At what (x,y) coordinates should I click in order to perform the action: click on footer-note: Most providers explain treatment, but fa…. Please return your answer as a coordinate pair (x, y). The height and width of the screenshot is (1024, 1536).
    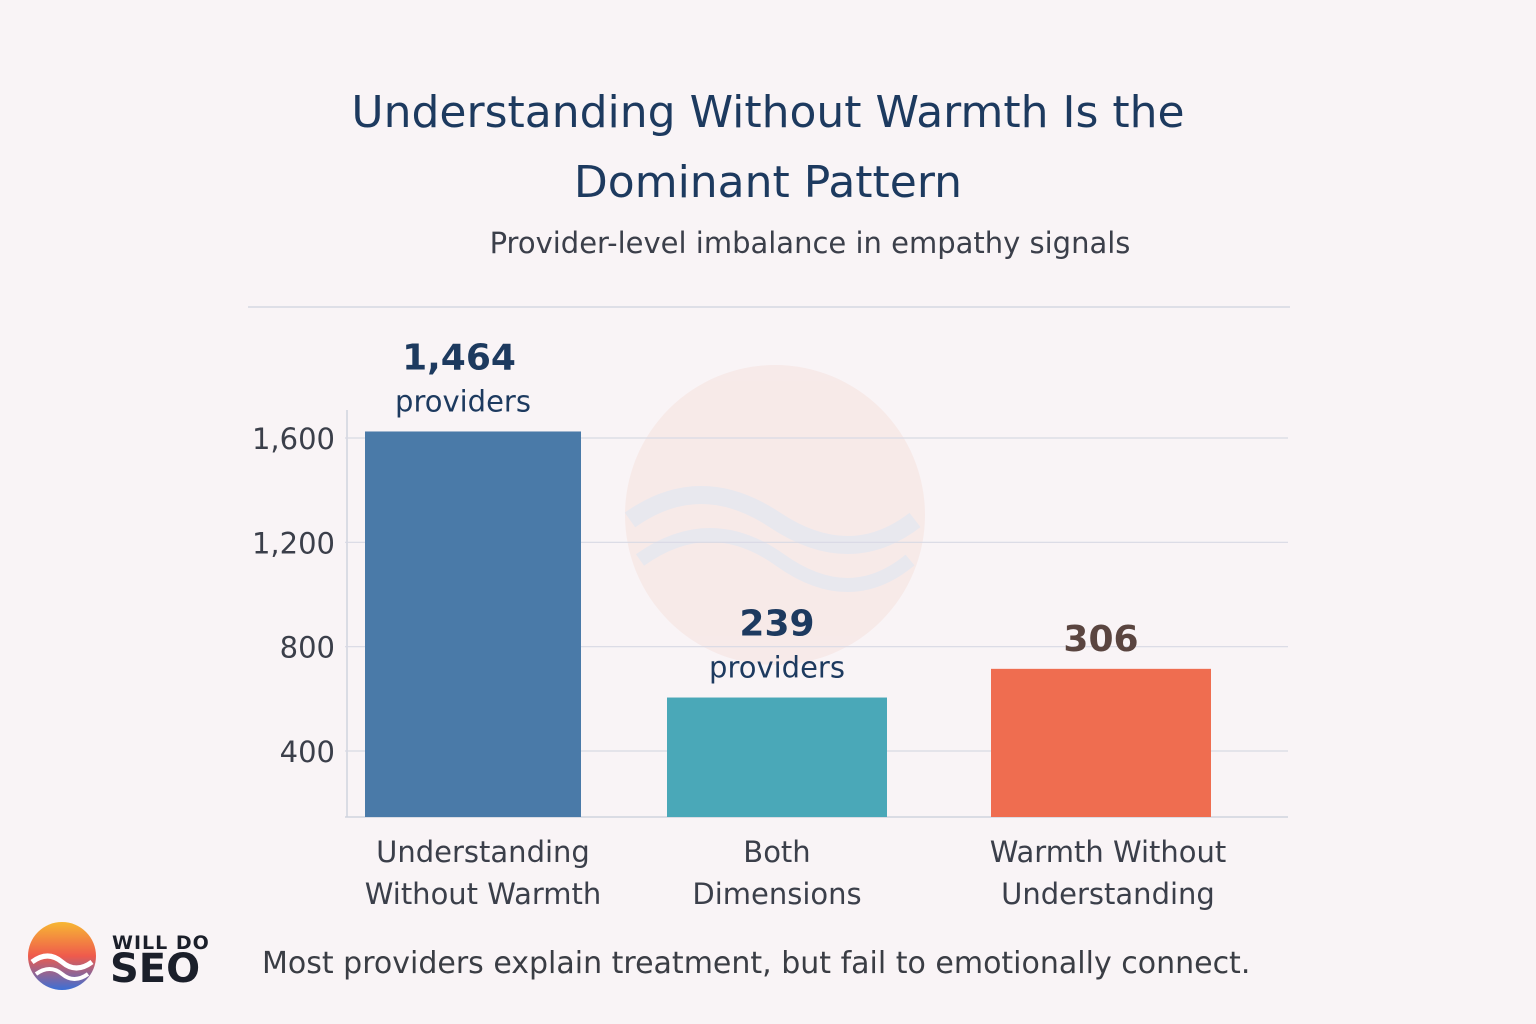
    Looking at the image, I should click on (756, 963).